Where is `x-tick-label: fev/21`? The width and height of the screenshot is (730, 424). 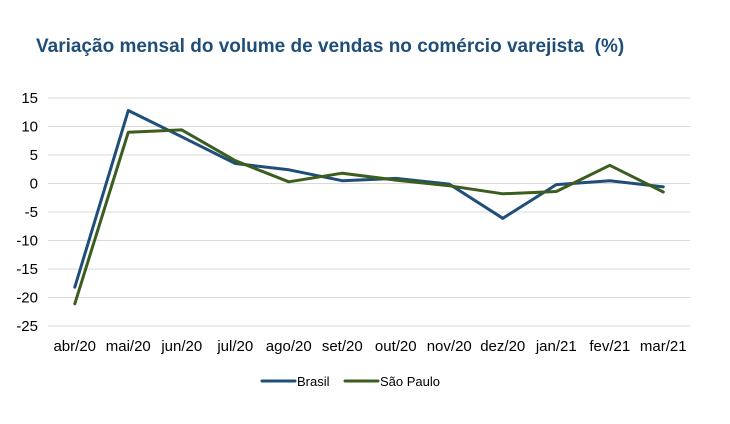
x-tick-label: fev/21 is located at coordinates (609, 346).